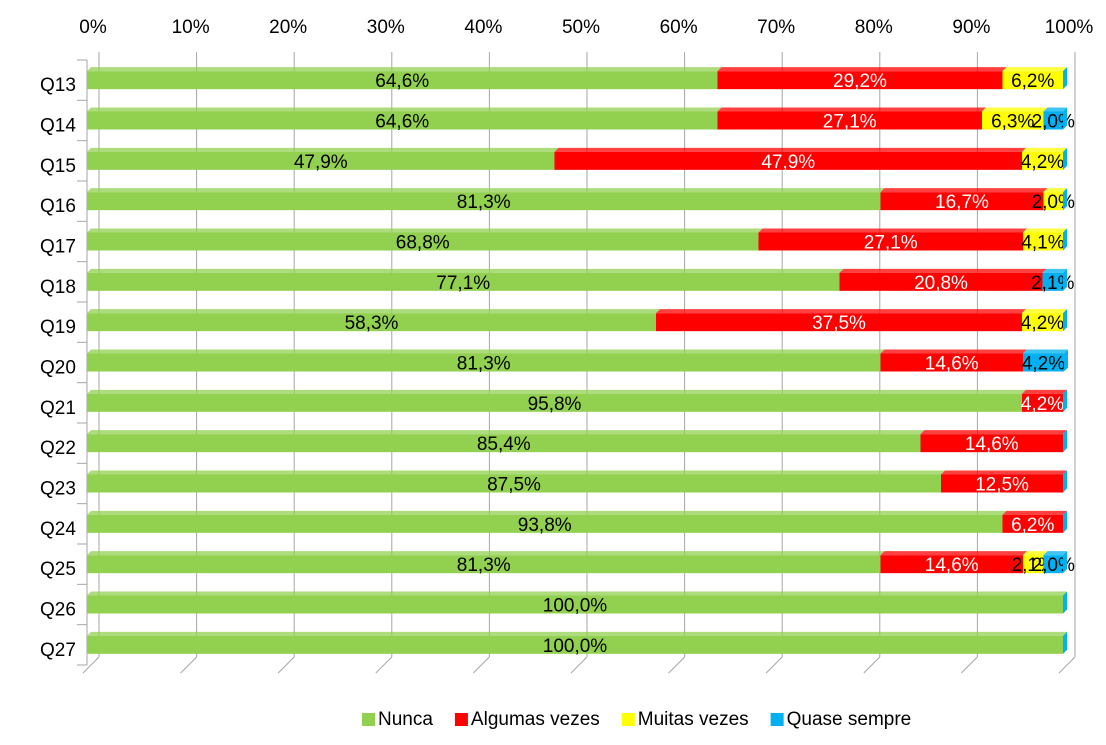  I want to click on data-label: 87,5%, so click(514, 485).